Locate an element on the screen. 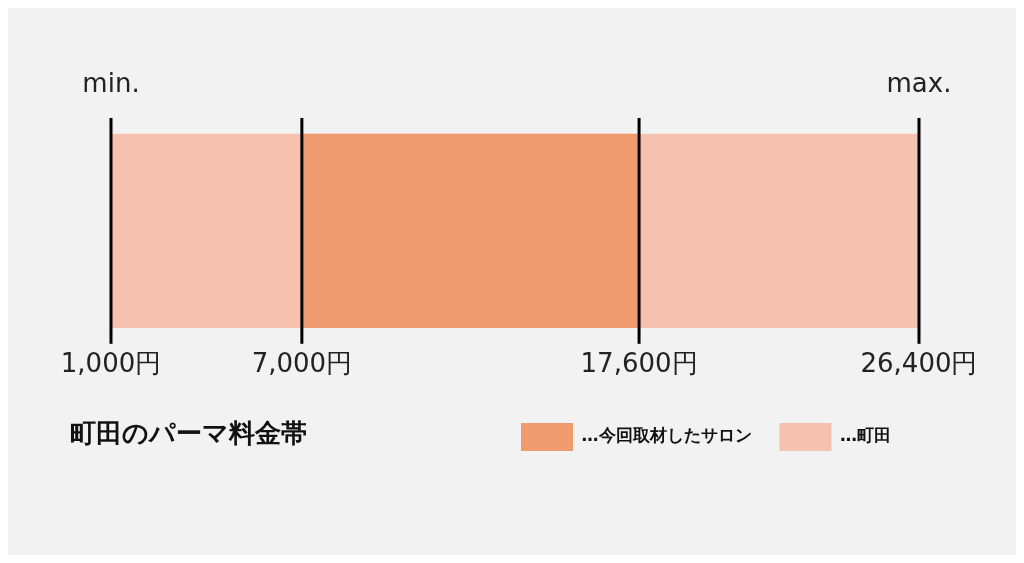 The image size is (1024, 563). x-tick-label: 26,400円 is located at coordinates (919, 363).